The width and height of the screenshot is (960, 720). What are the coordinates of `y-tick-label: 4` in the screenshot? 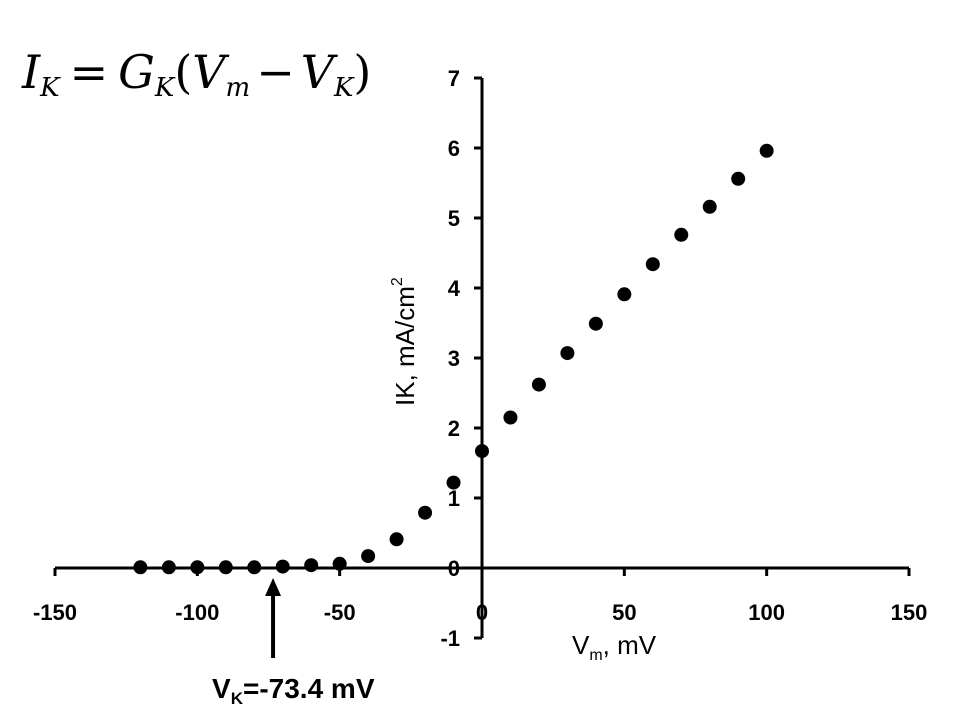 It's located at (454, 288).